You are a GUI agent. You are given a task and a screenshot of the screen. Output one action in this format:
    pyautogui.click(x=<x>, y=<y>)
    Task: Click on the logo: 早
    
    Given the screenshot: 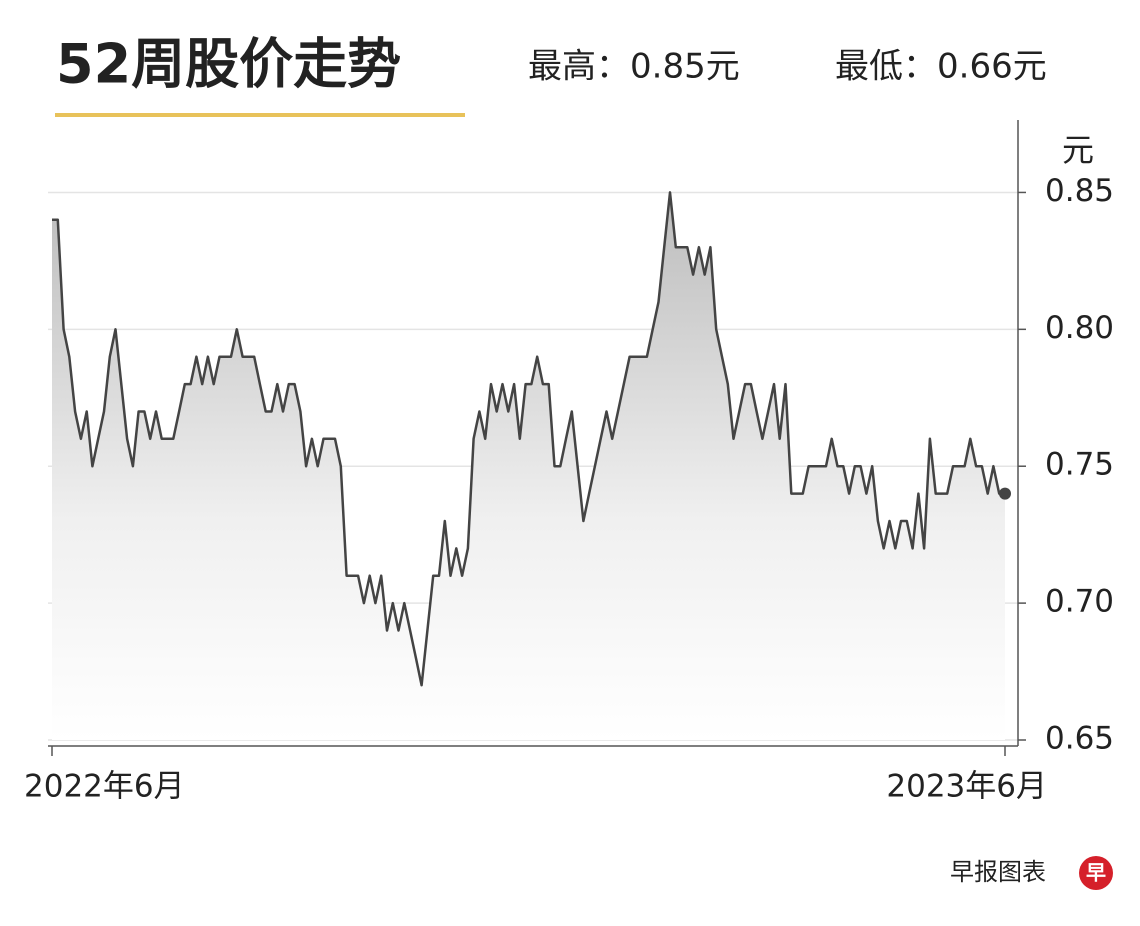 What is the action you would take?
    pyautogui.click(x=1096, y=873)
    